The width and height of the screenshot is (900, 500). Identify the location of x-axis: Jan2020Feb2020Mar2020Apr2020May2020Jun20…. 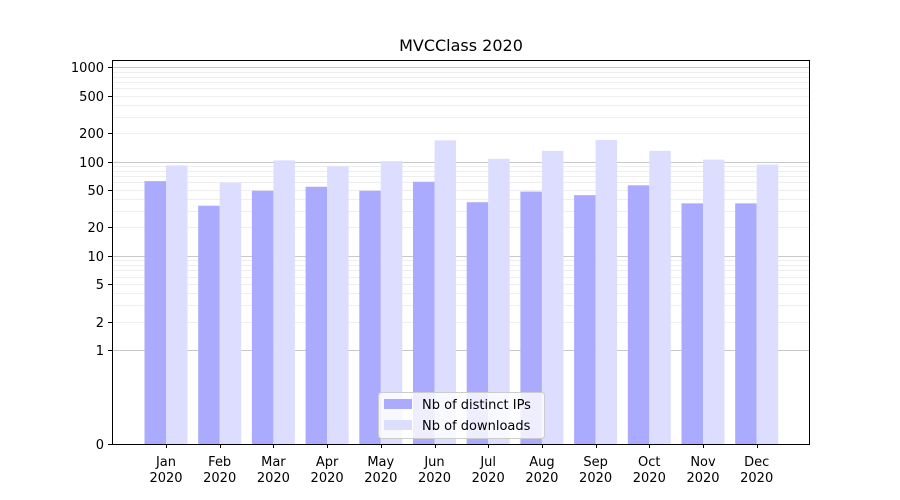
(461, 465).